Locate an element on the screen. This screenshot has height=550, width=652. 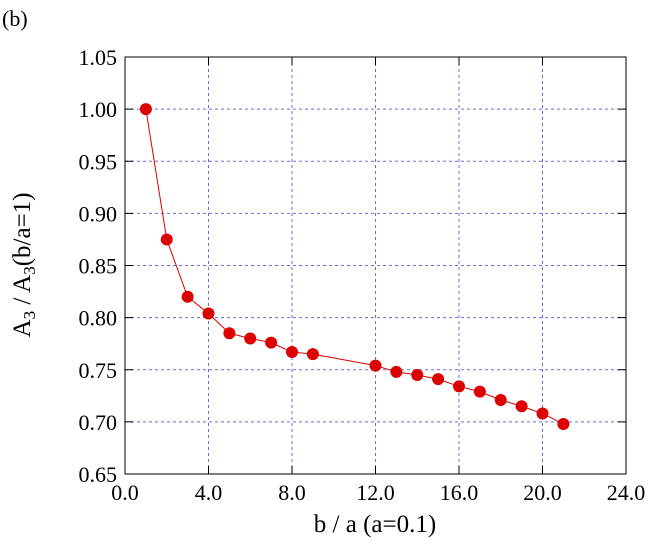
y-tick-label: 0.70 is located at coordinates (98, 422).